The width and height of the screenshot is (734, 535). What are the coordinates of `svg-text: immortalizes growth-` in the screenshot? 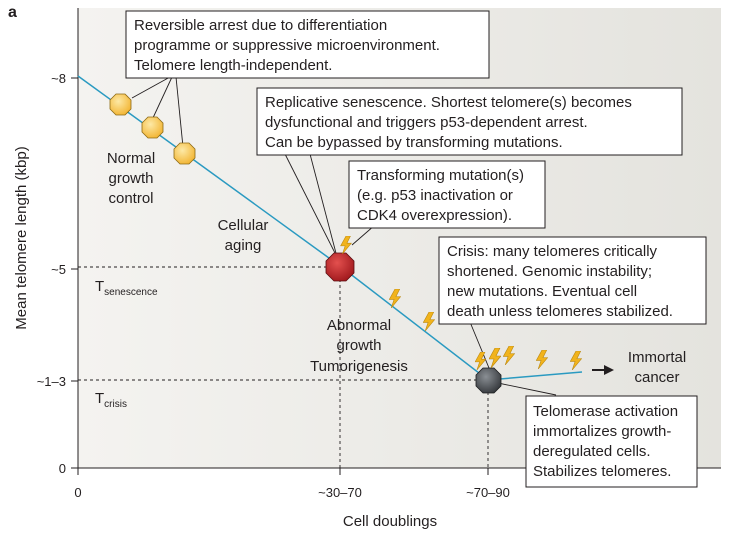 It's located at (602, 431).